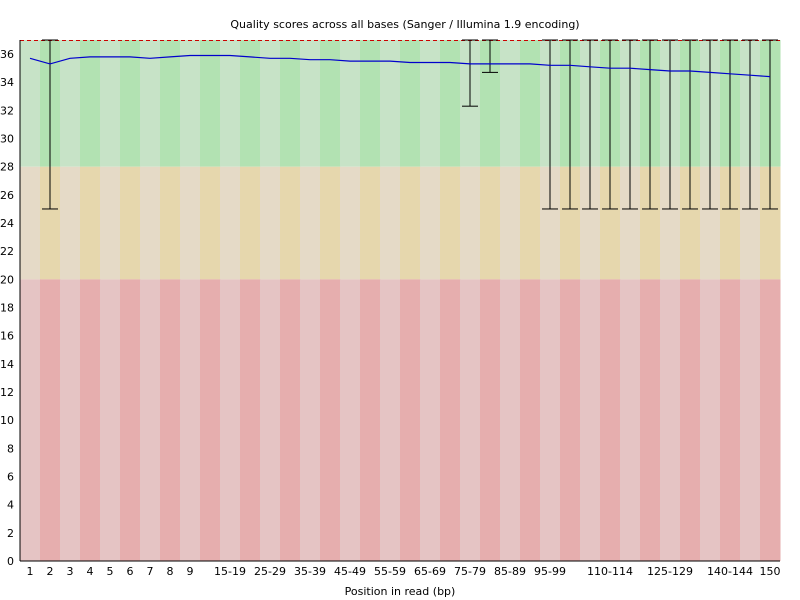  What do you see at coordinates (10, 448) in the screenshot?
I see `y-tick-label: 8` at bounding box center [10, 448].